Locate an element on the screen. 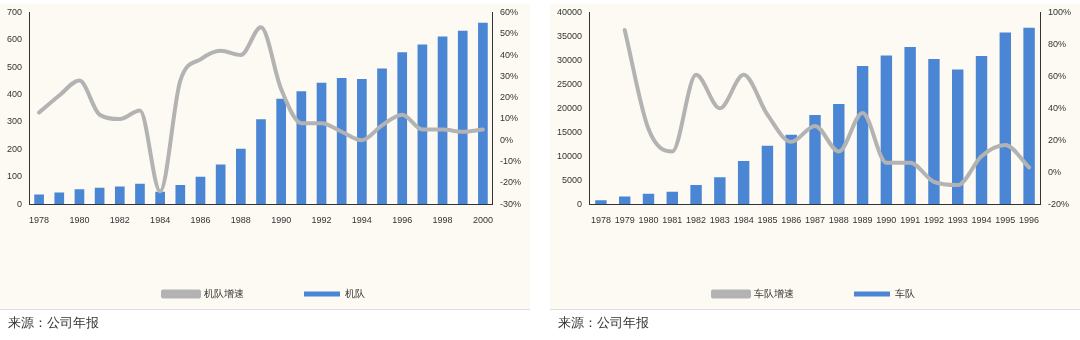 The width and height of the screenshot is (1080, 340). y2-tick-label: 30% is located at coordinates (509, 75).